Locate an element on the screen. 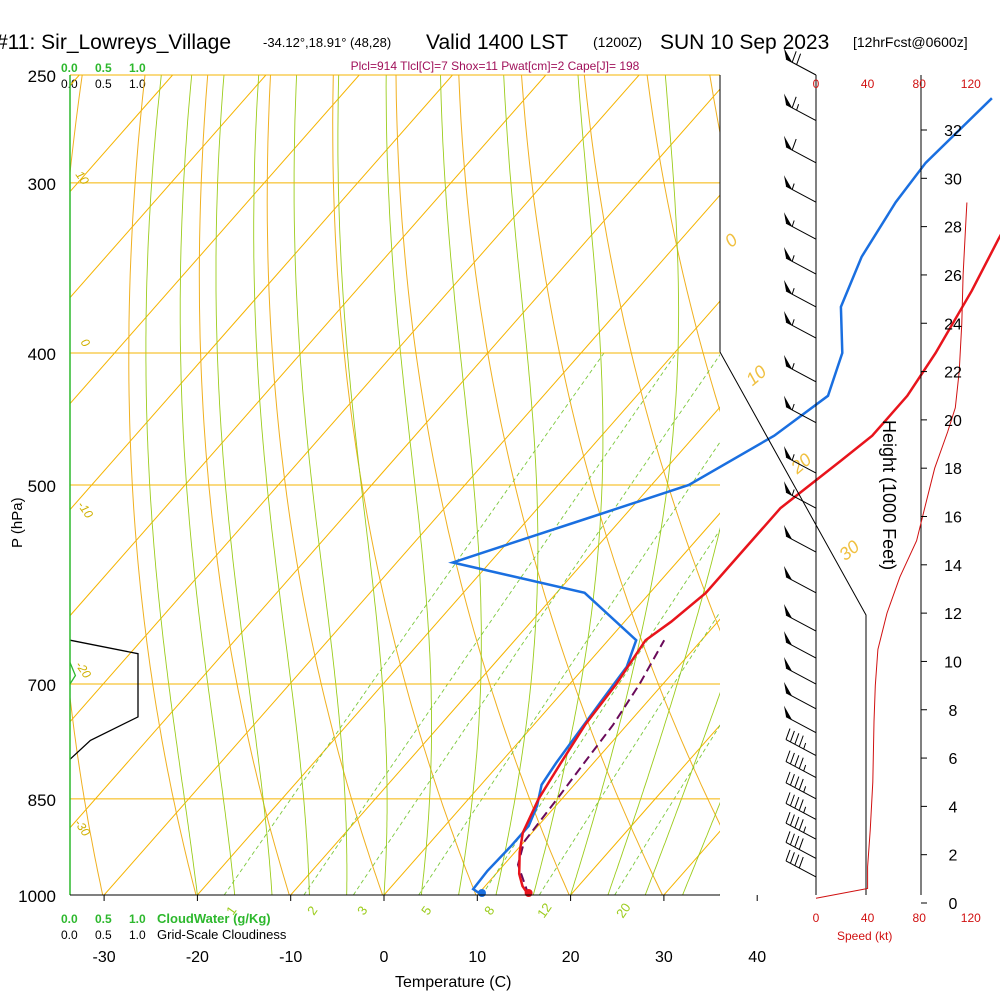  pressure-tick-1000: 1000 is located at coordinates (37, 896).